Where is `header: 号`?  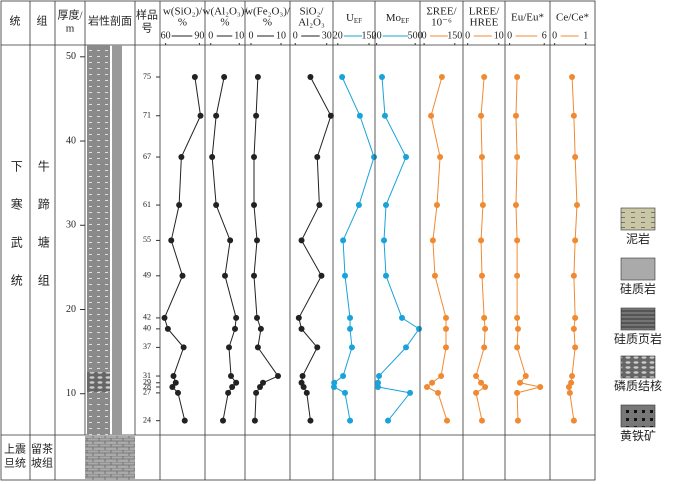
header: 号 is located at coordinates (147, 28).